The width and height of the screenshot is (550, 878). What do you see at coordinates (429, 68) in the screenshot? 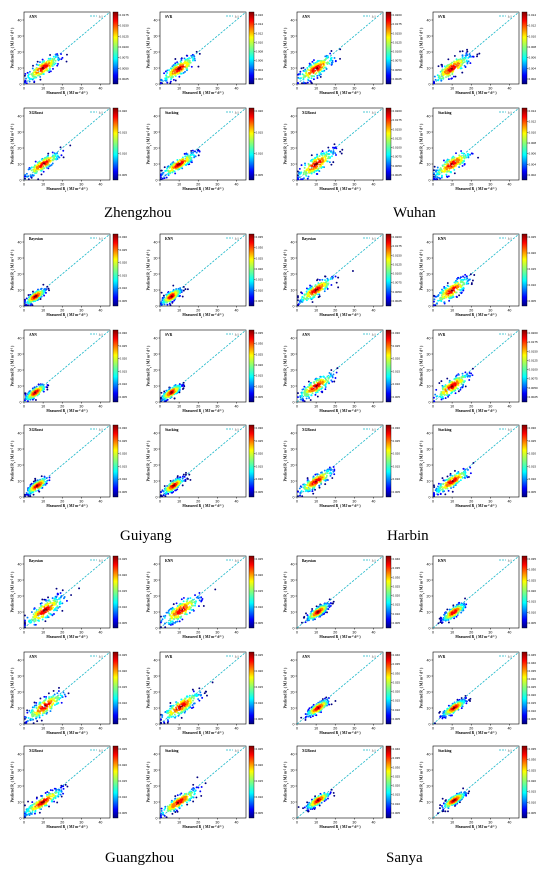
I see `y-tick-label: 10` at bounding box center [429, 68].